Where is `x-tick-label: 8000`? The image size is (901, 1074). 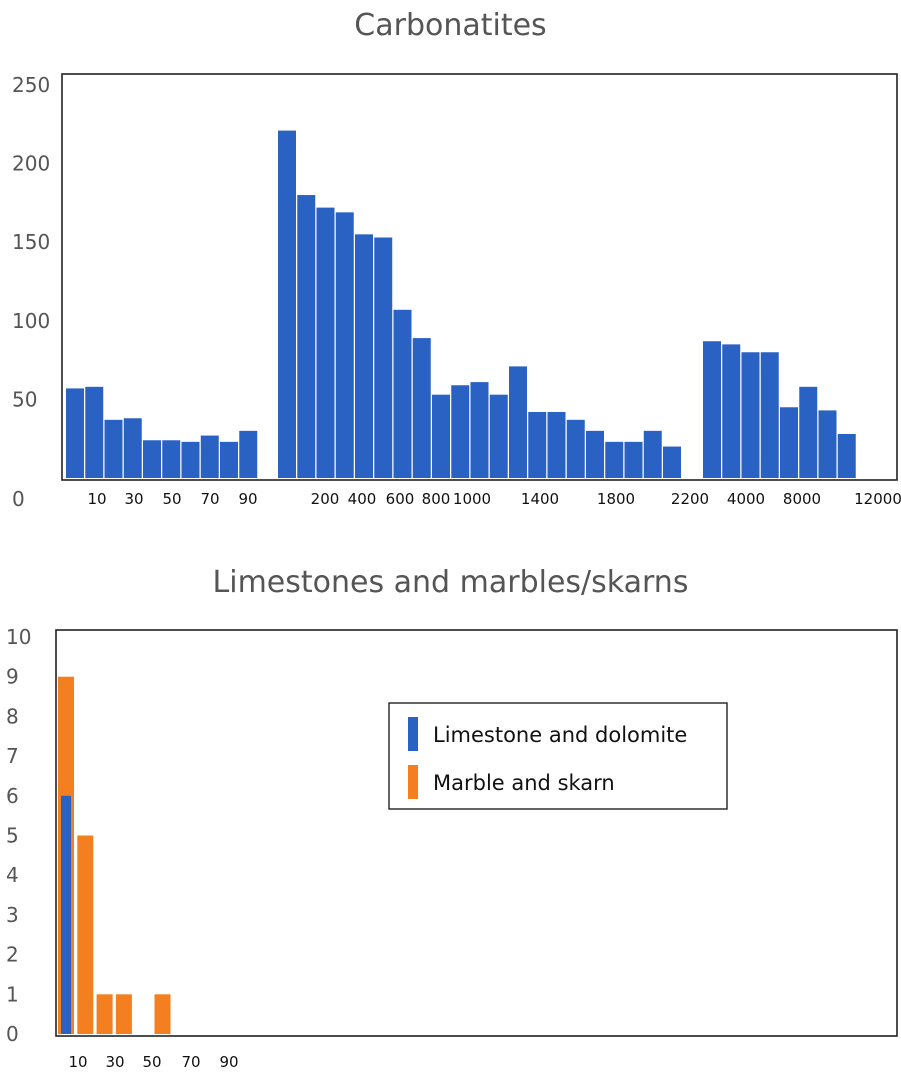
x-tick-label: 8000 is located at coordinates (802, 499).